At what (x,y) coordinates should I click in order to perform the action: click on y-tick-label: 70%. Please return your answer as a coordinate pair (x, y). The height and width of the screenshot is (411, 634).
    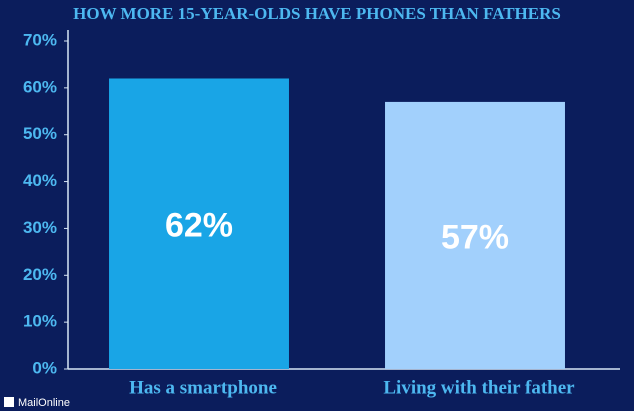
    Looking at the image, I should click on (40, 39).